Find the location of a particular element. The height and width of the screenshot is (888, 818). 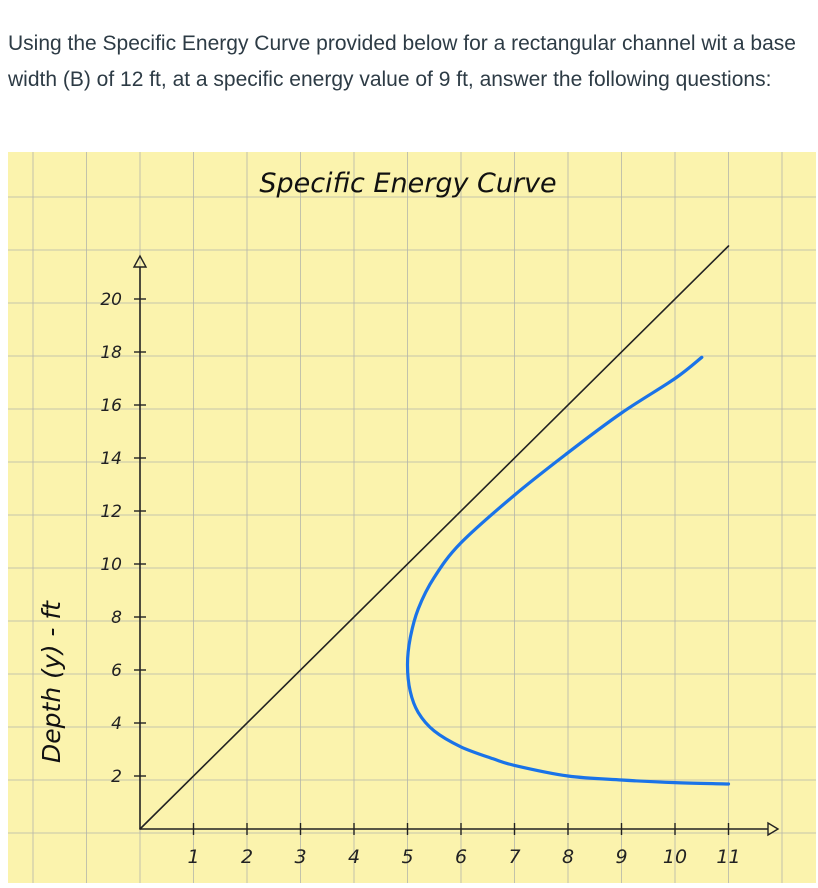

y-tick-label: 20 is located at coordinates (111, 300).